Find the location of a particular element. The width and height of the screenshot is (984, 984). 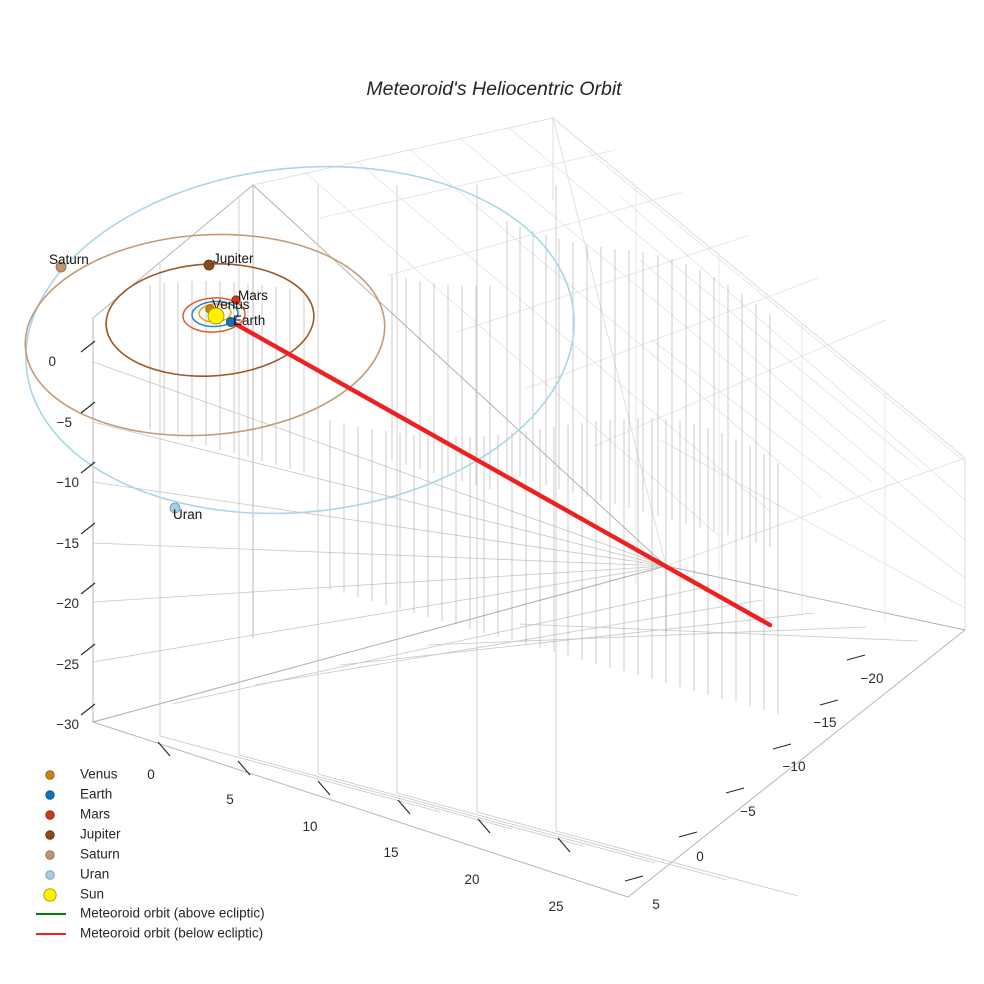

legend-marker-uran-icon is located at coordinates (50, 875).